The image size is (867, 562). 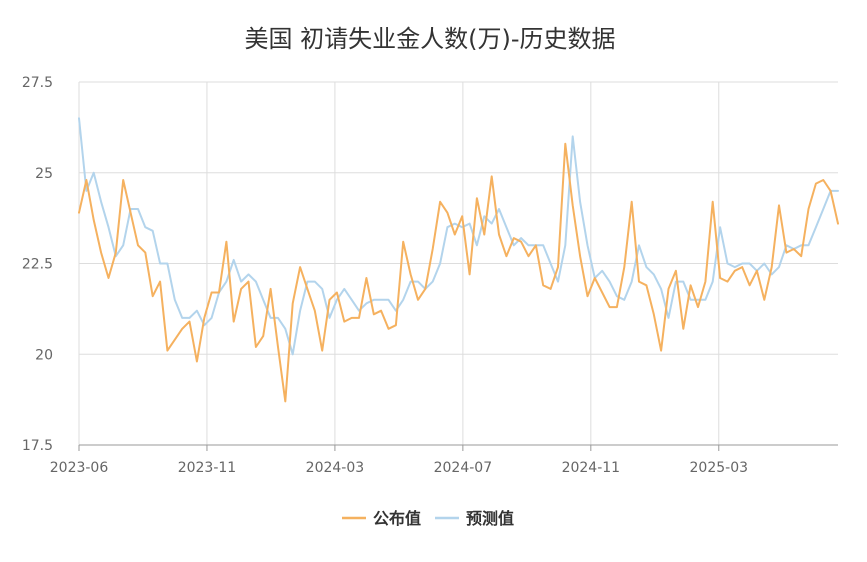 I want to click on legend-item-forecast: 预测值, so click(x=474, y=518).